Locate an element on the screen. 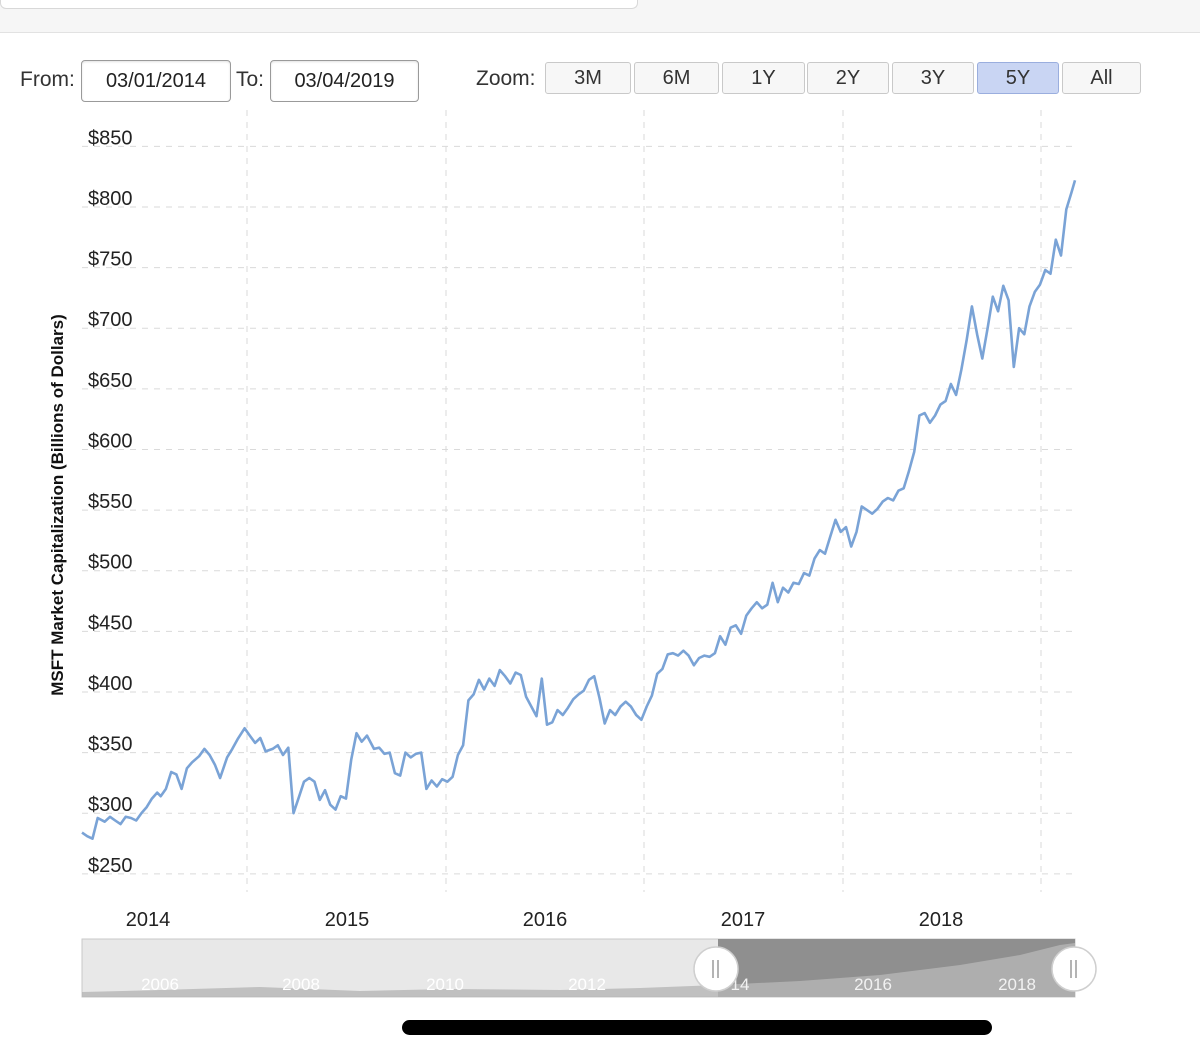 The width and height of the screenshot is (1200, 1058). navigator-year-label: 2018 is located at coordinates (1017, 984).